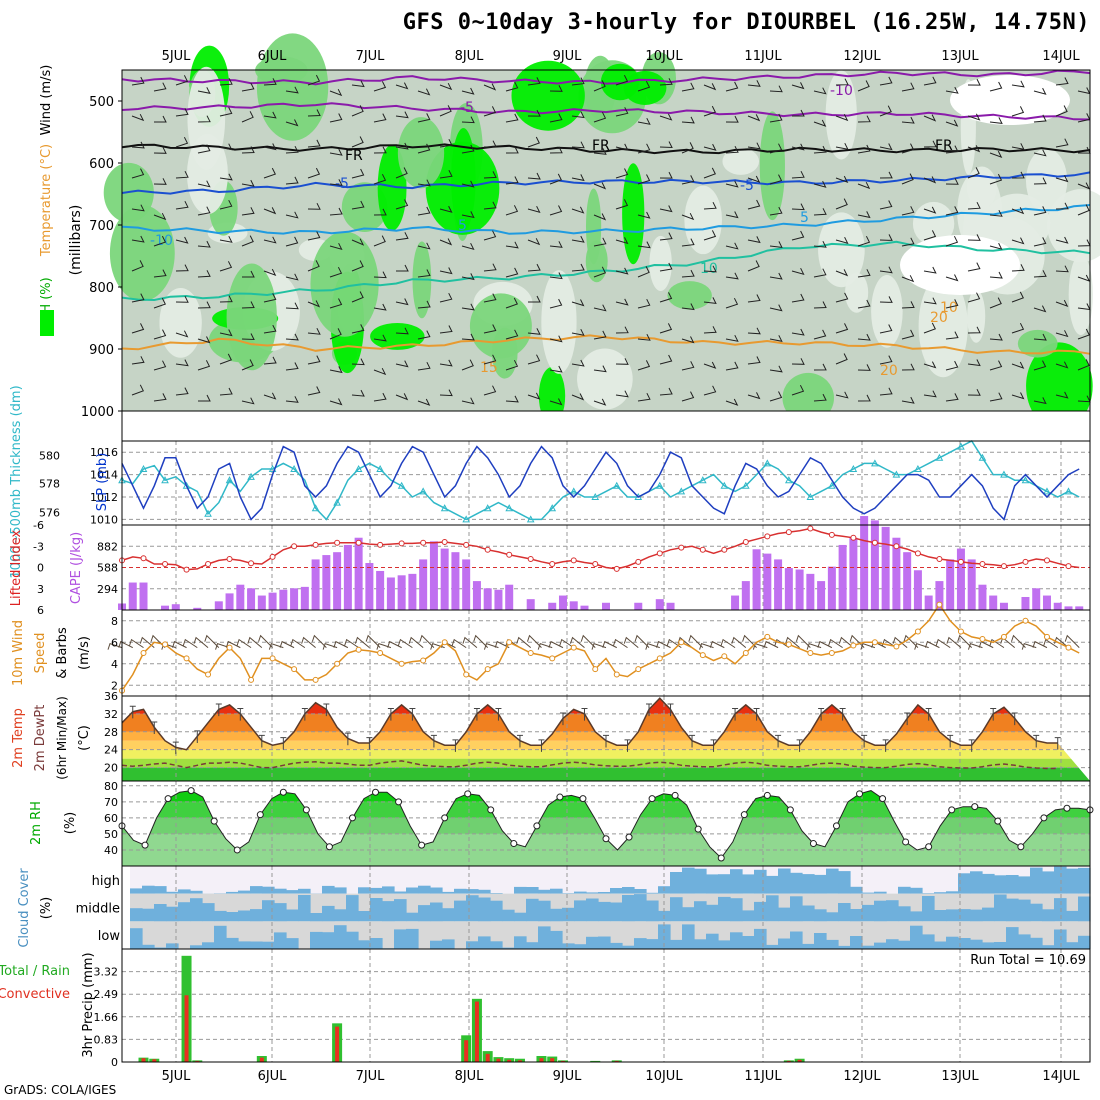  Describe the element at coordinates (606, 426) in the screenshot. I see `upper-air-gap` at that location.